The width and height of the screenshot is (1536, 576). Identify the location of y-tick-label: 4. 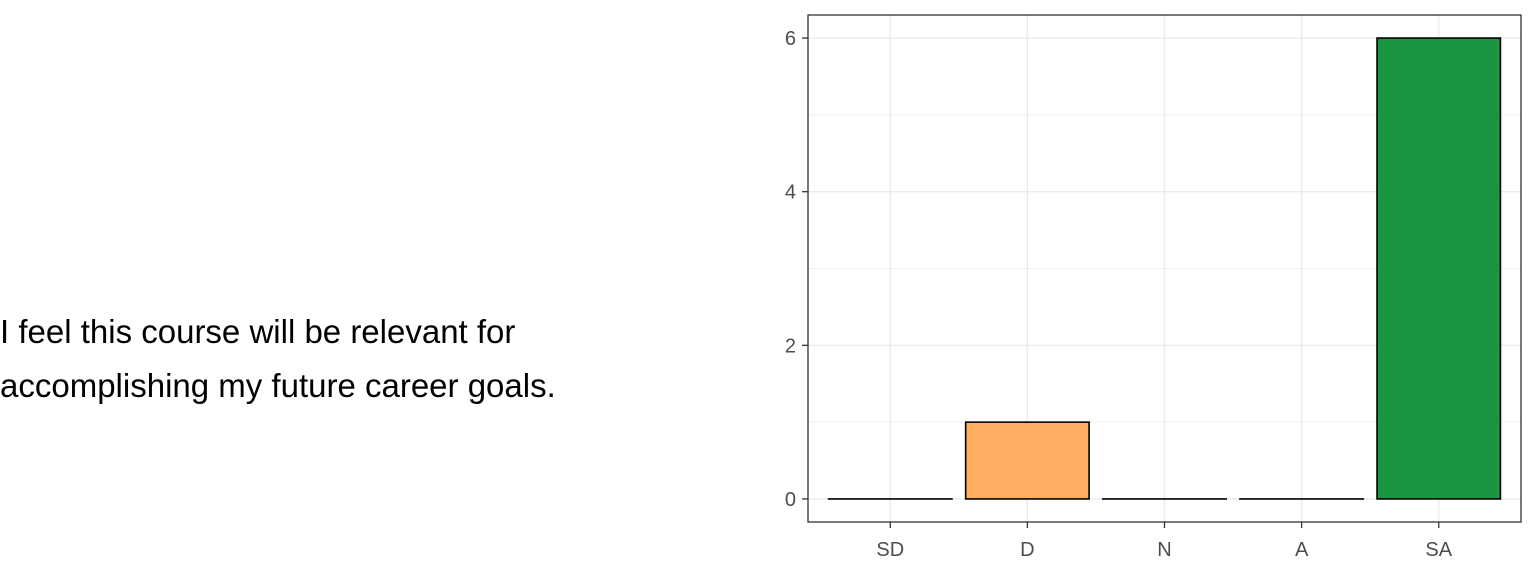
(790, 193).